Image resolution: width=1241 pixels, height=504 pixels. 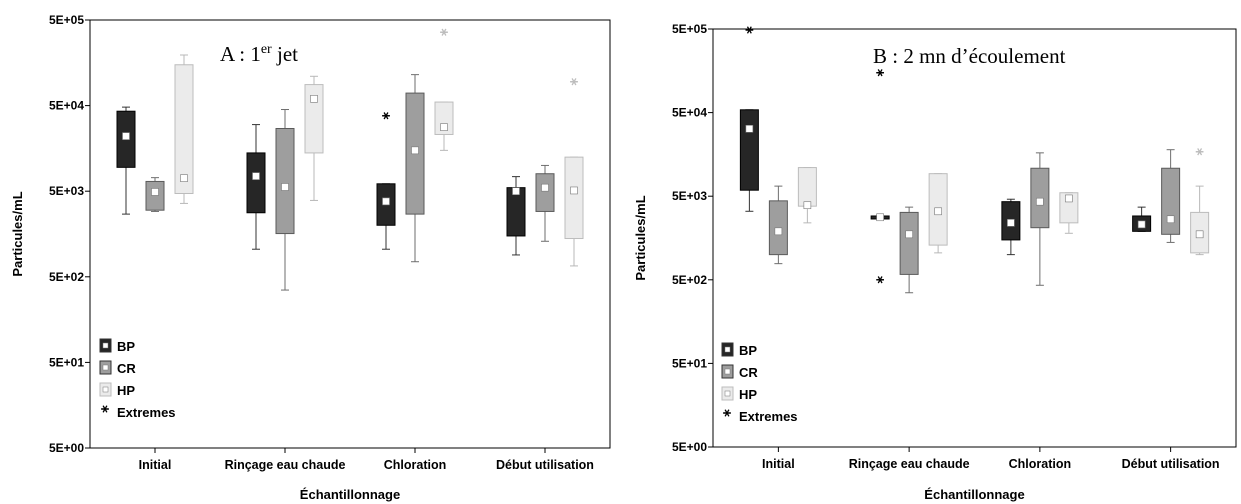 What do you see at coordinates (689, 196) in the screenshot?
I see `y-tick-label: 5E+03` at bounding box center [689, 196].